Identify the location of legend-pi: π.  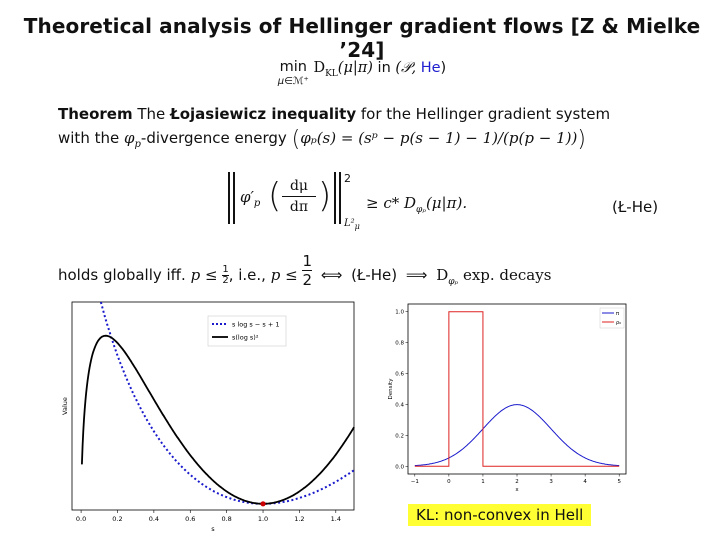
(617, 314).